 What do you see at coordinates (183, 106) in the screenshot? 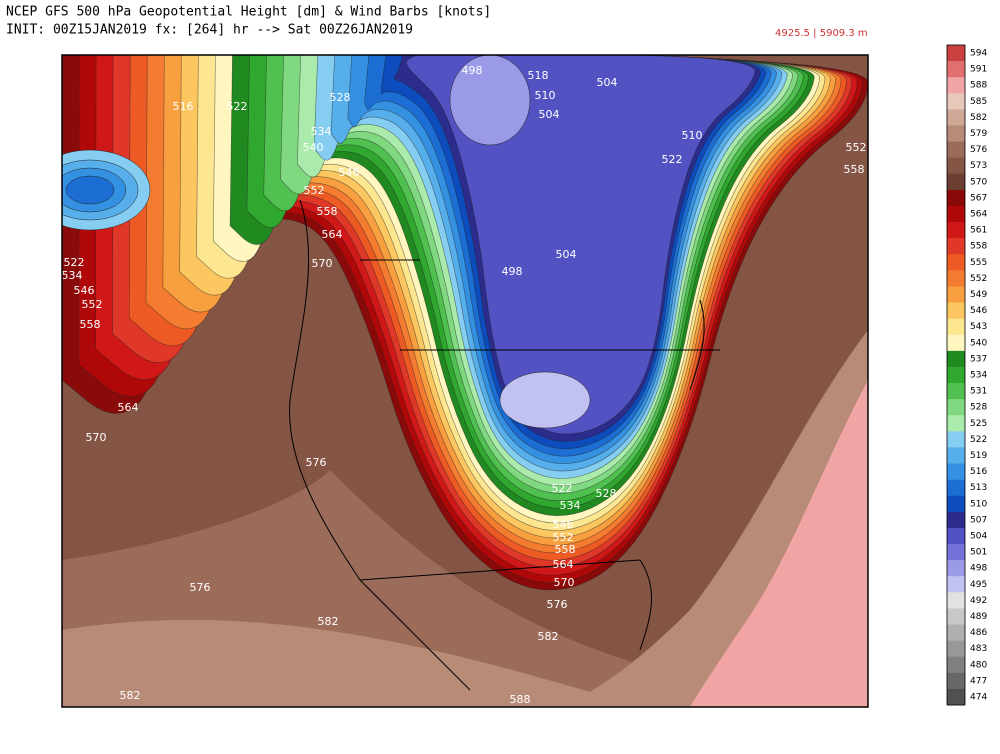
I see `contour-label: 516` at bounding box center [183, 106].